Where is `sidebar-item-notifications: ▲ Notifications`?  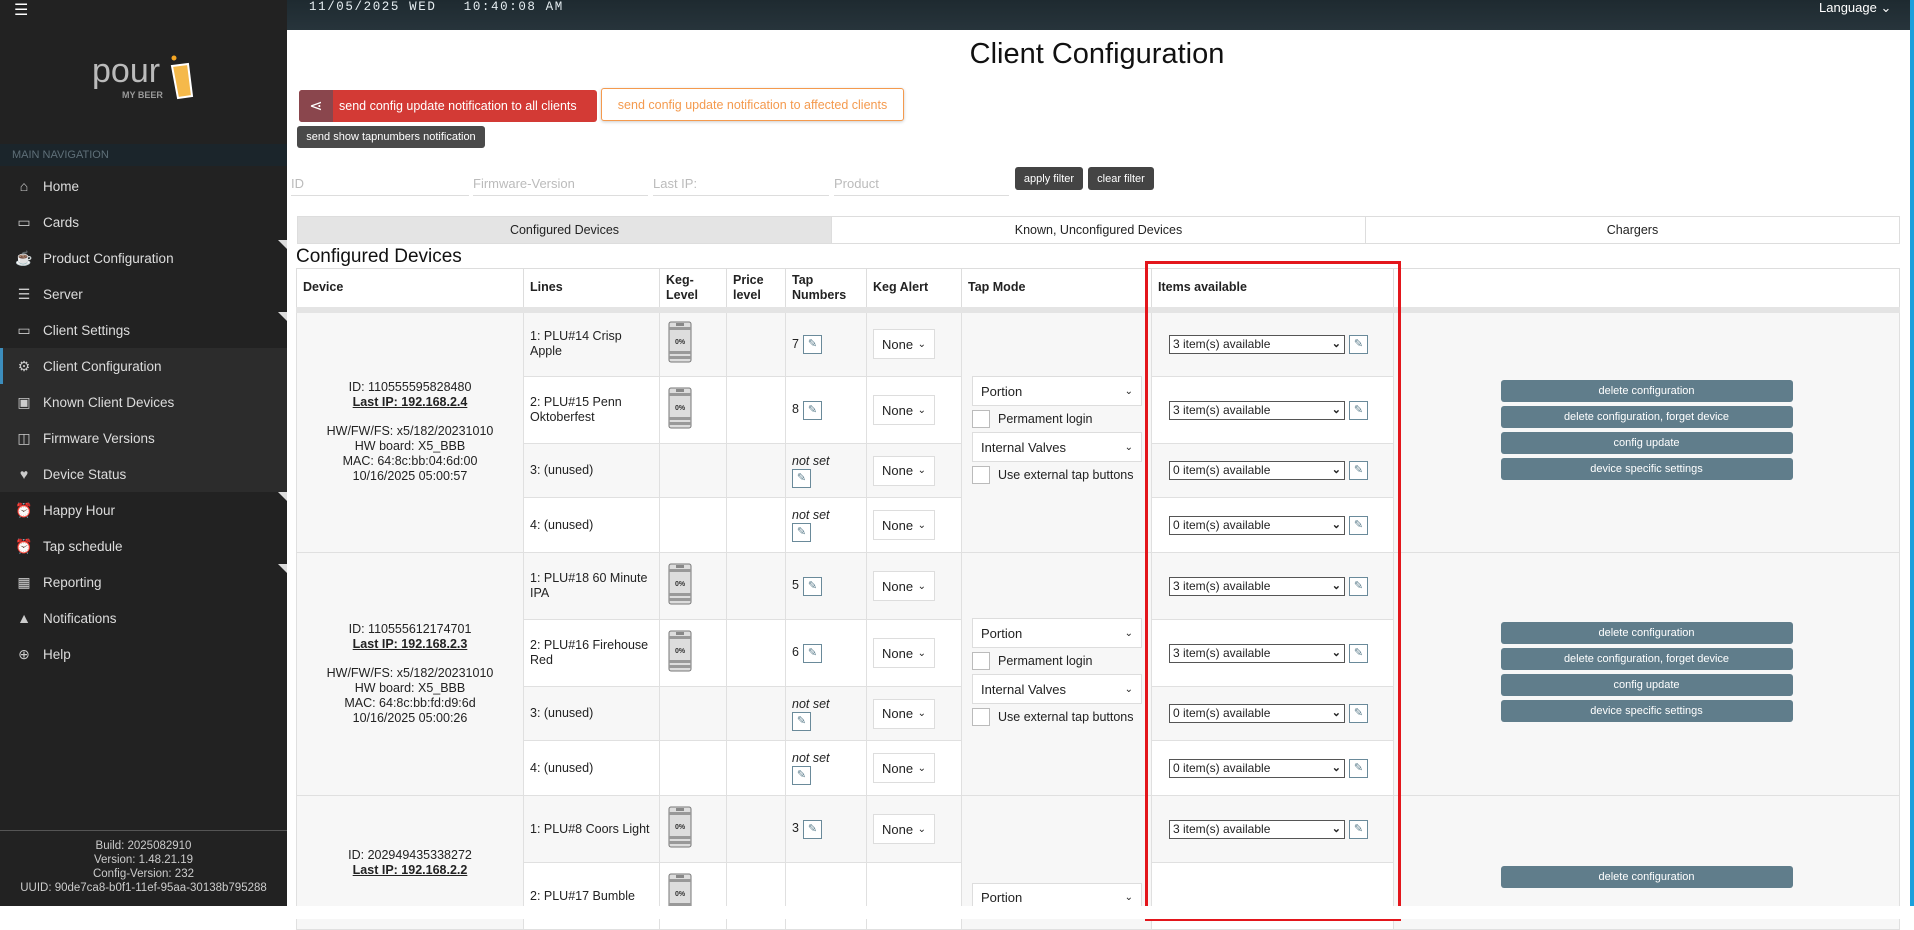
sidebar-item-notifications: ▲ Notifications is located at coordinates (143, 618).